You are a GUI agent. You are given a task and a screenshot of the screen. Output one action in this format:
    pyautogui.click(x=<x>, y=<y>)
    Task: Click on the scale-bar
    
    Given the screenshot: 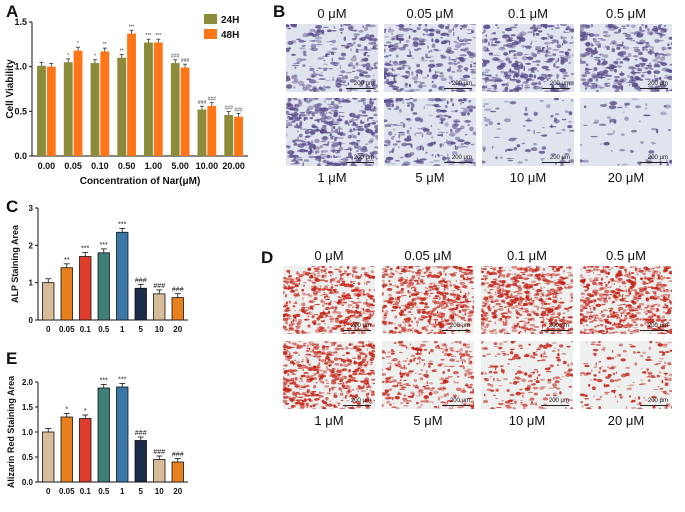 What is the action you would take?
    pyautogui.click(x=357, y=330)
    